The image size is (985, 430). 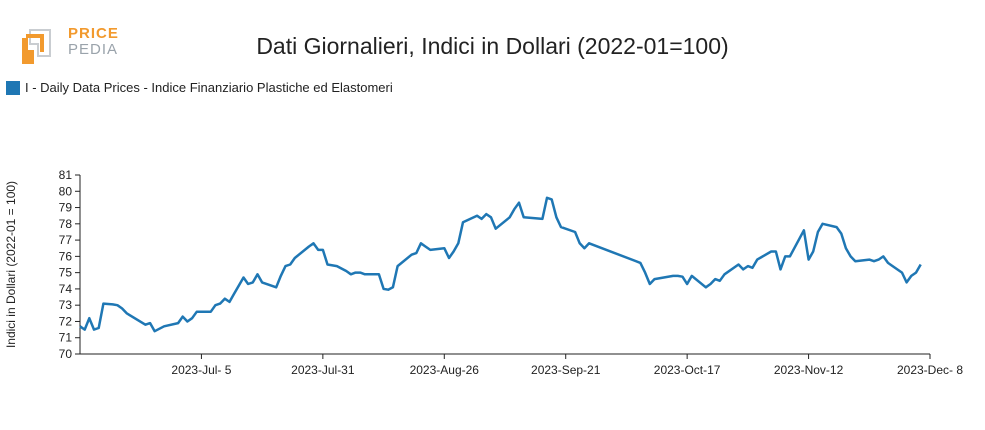 I want to click on legend-swatch, so click(x=13, y=87).